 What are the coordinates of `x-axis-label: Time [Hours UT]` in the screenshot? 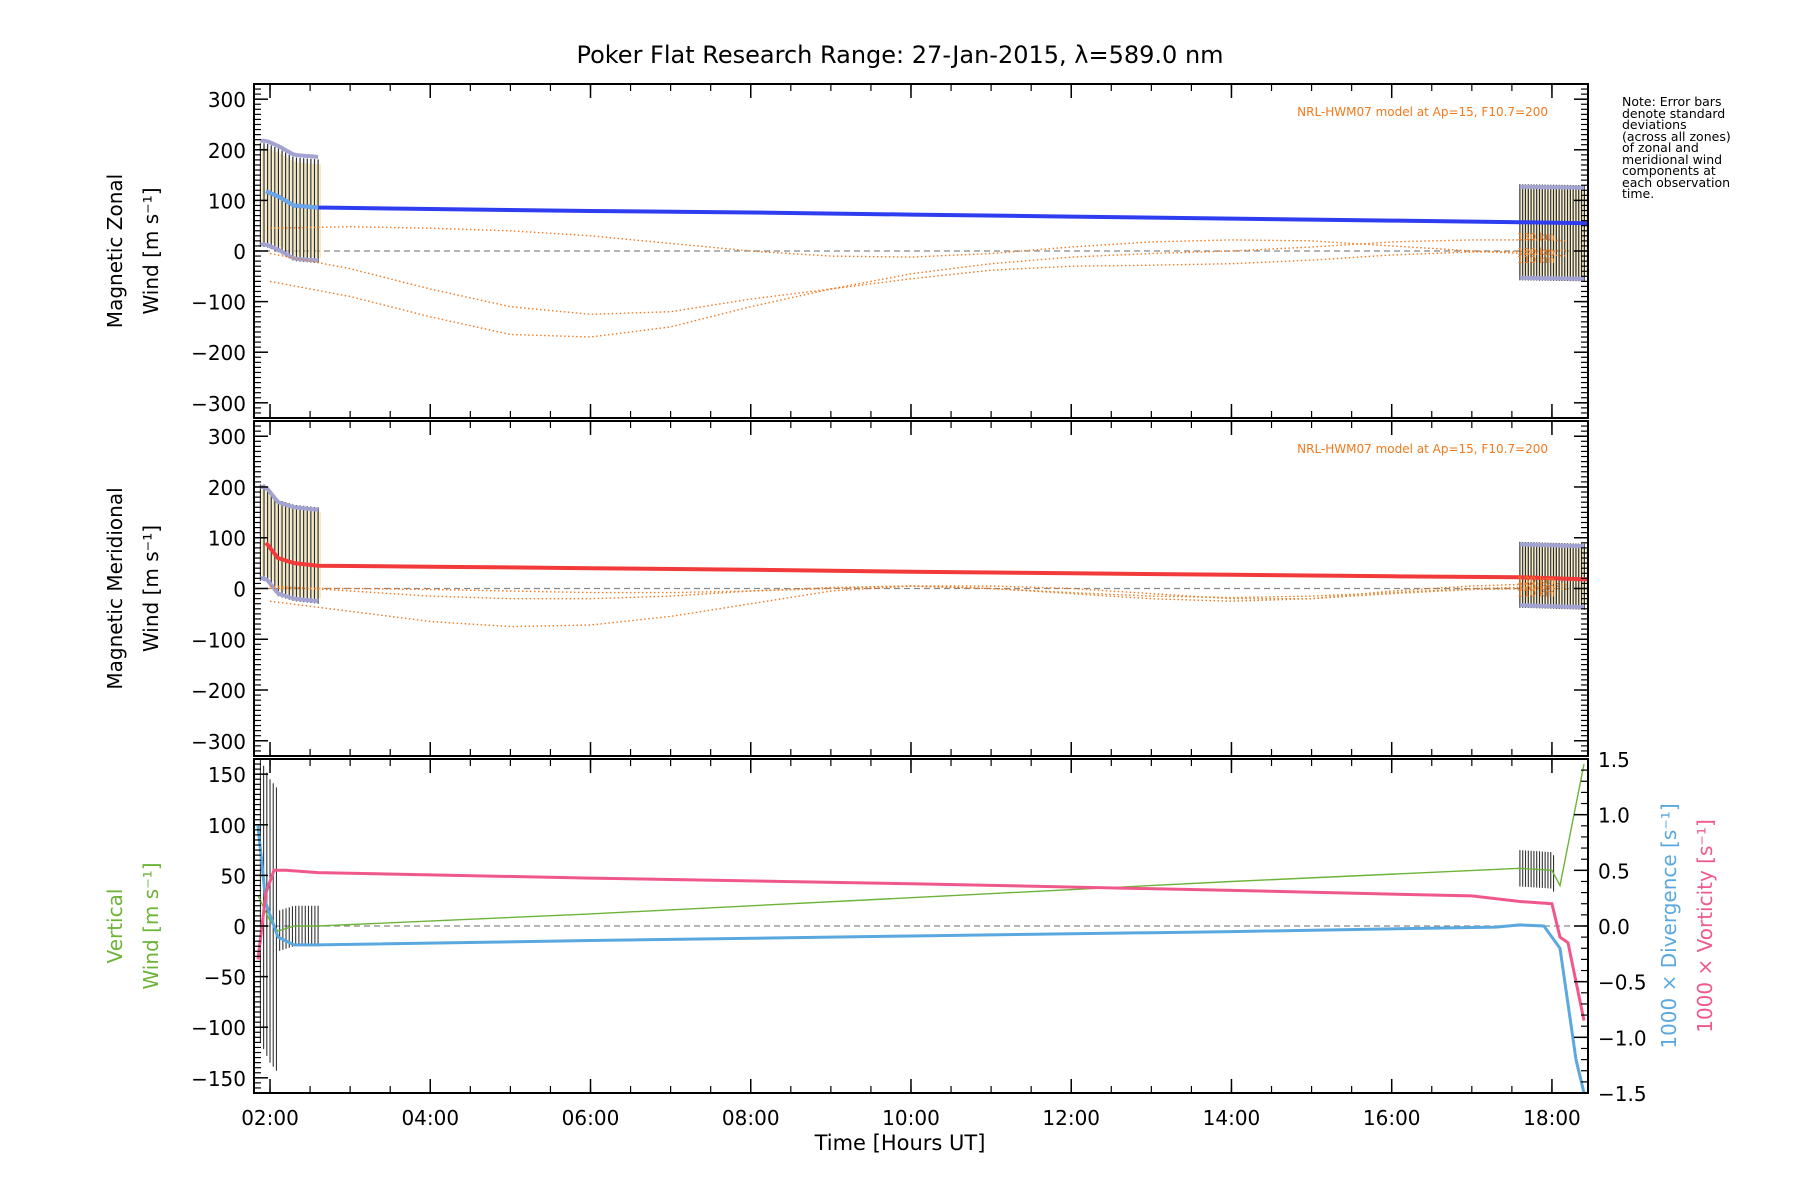 It's located at (900, 1143).